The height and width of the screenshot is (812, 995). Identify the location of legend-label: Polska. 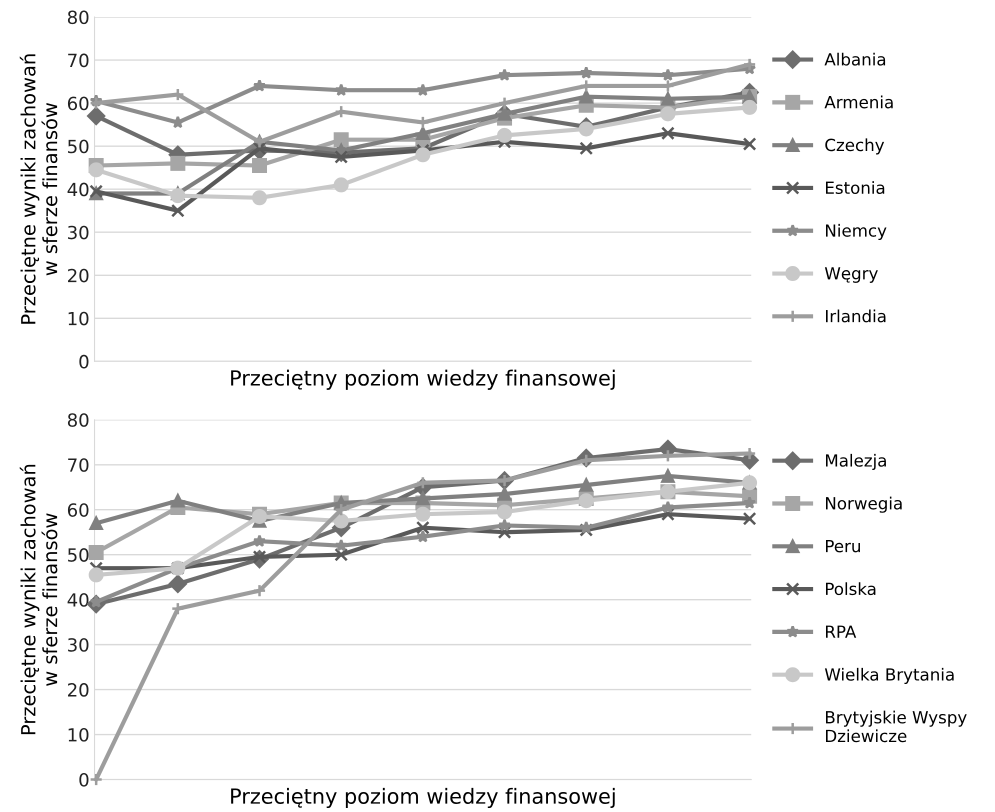
(851, 589).